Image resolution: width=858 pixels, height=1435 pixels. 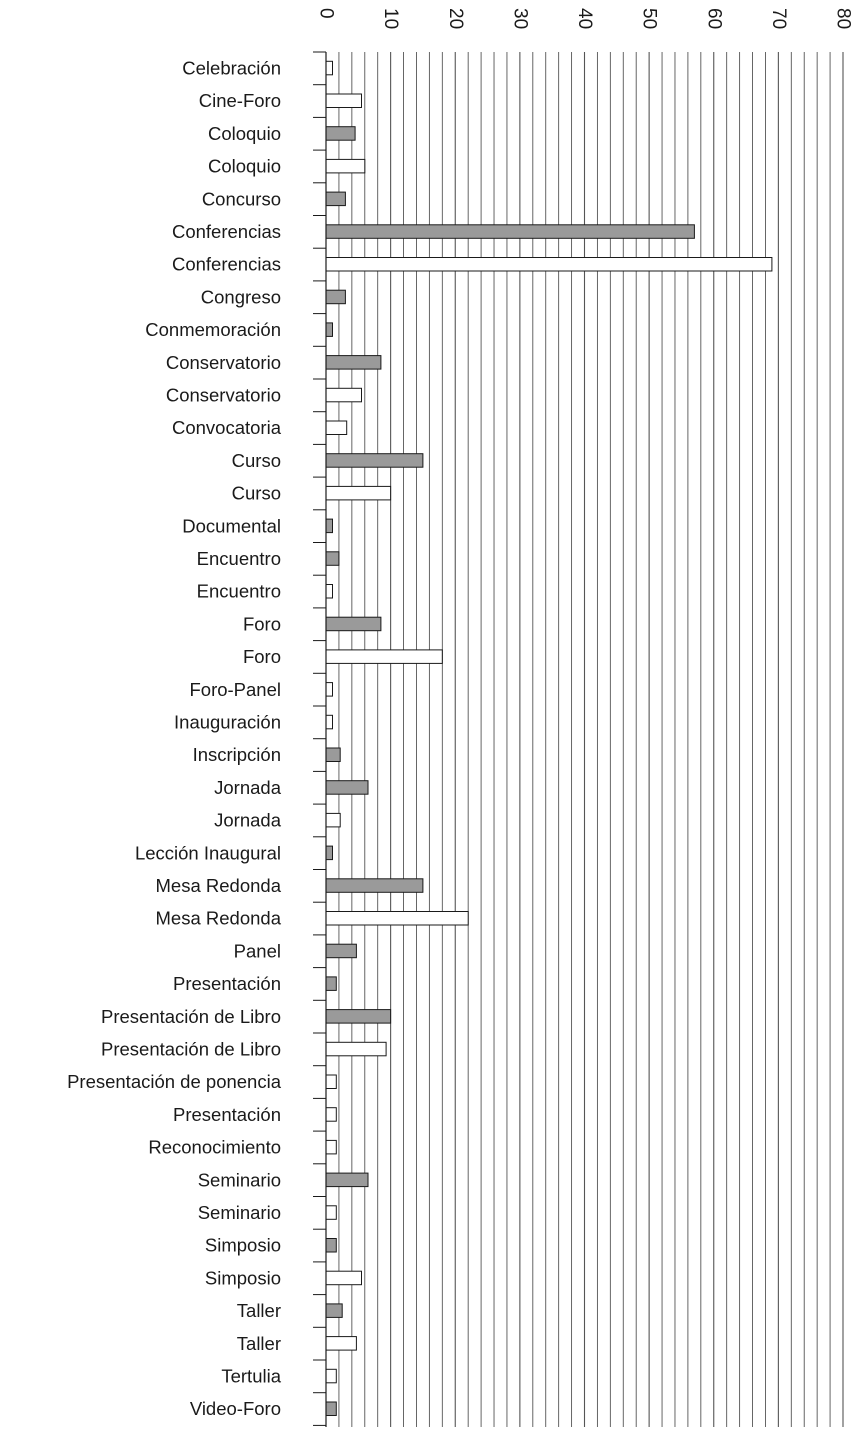 I want to click on category-label: Foro-Panel, so click(x=235, y=689).